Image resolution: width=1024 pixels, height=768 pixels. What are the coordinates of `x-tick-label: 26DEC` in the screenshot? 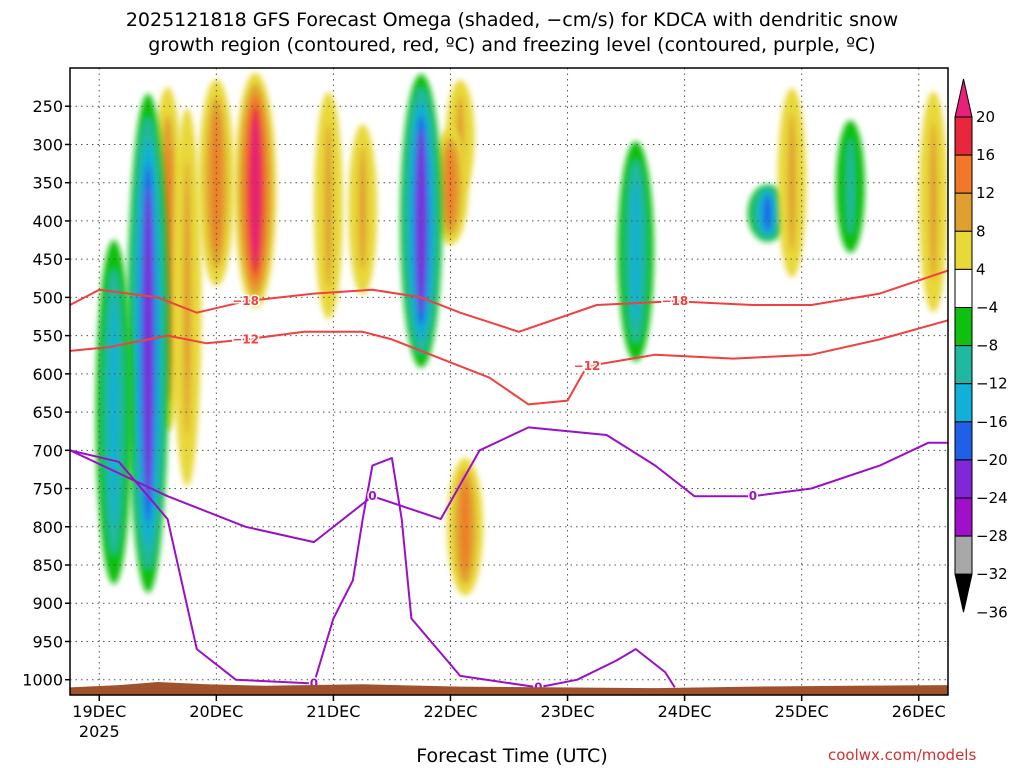 It's located at (919, 711).